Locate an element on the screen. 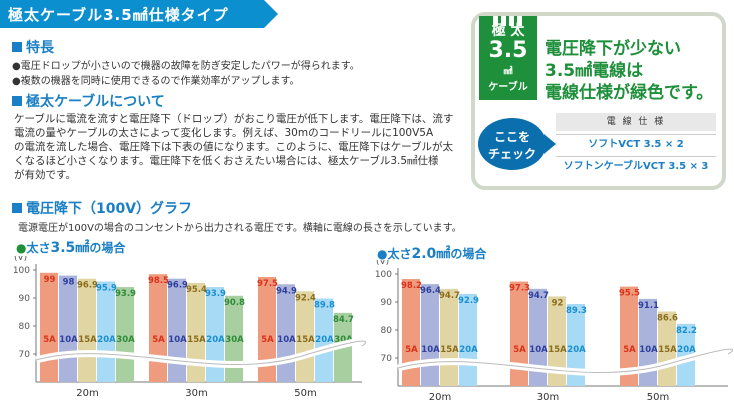 The image size is (734, 410). header-bar is located at coordinates (139, 14).